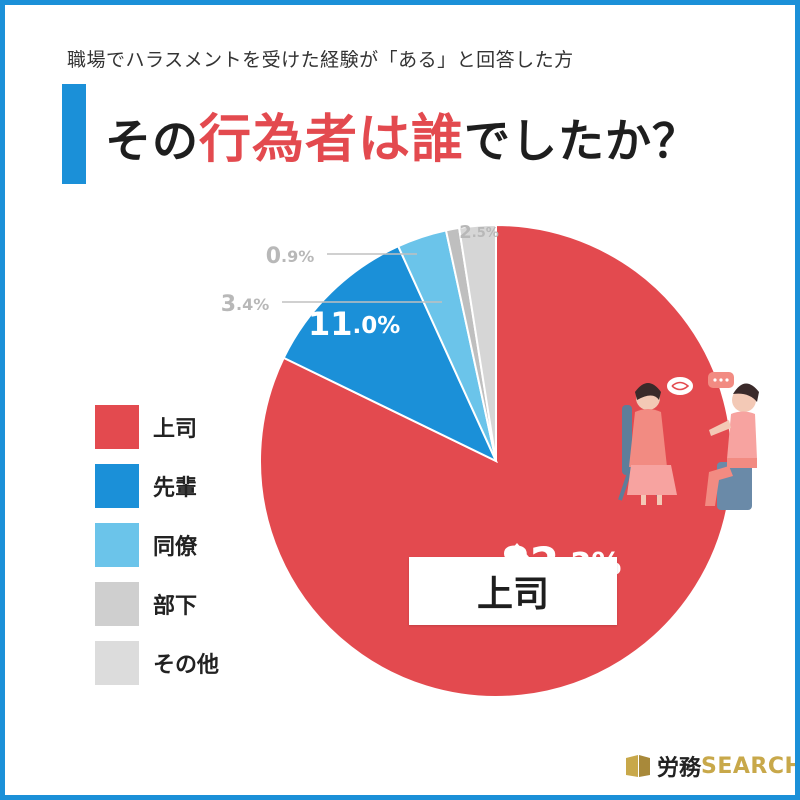 The image size is (800, 800). What do you see at coordinates (479, 232) in the screenshot?
I see `data-label: 2.5%` at bounding box center [479, 232].